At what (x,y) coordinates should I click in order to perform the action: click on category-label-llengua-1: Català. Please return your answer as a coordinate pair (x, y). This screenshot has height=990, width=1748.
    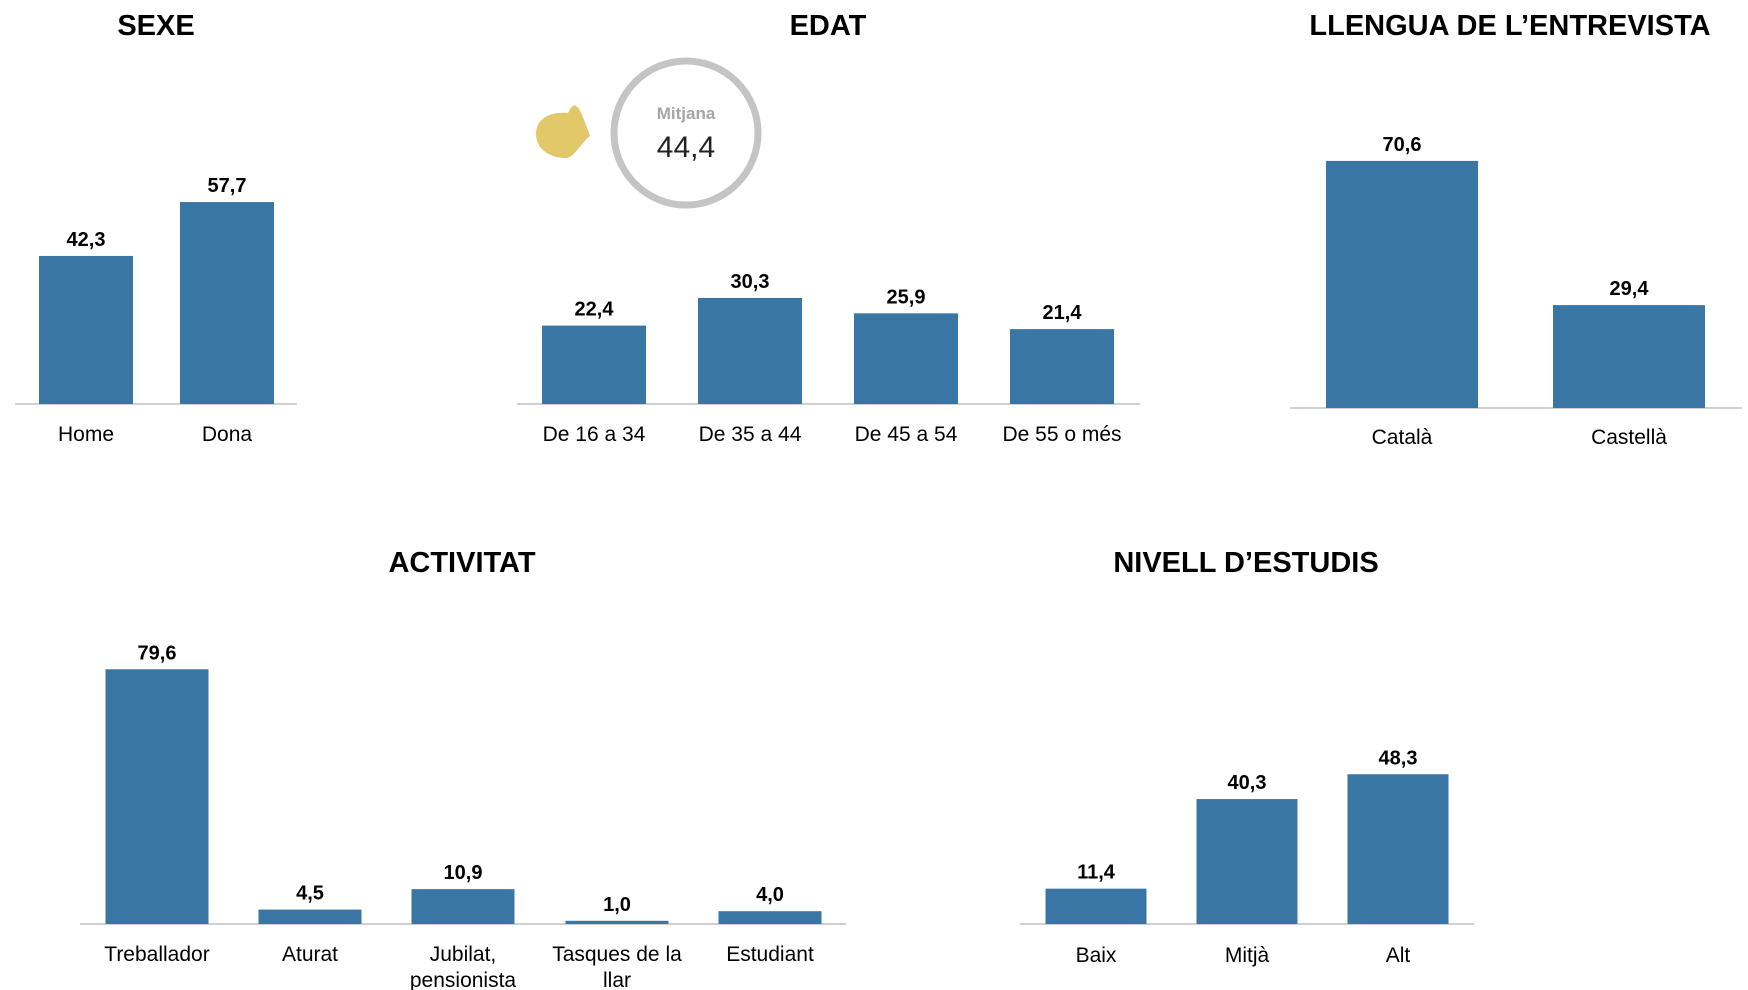
    Looking at the image, I should click on (1402, 437).